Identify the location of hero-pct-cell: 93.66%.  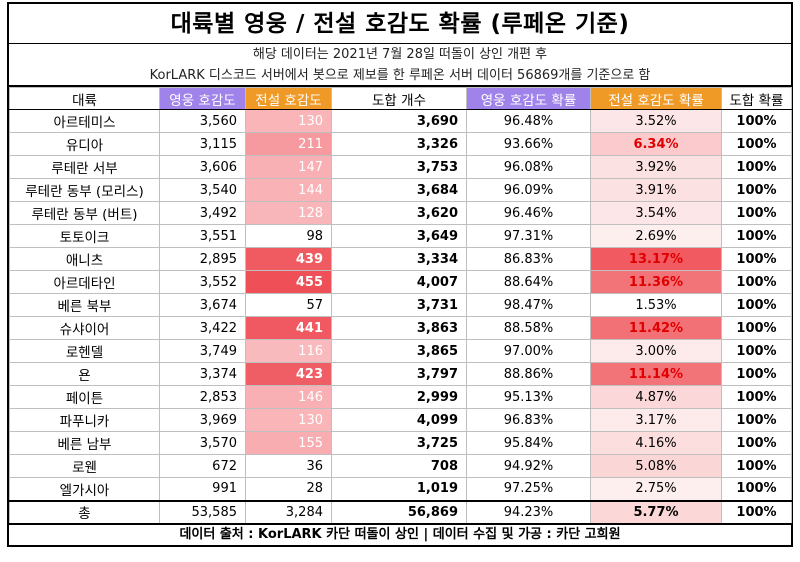
(528, 144).